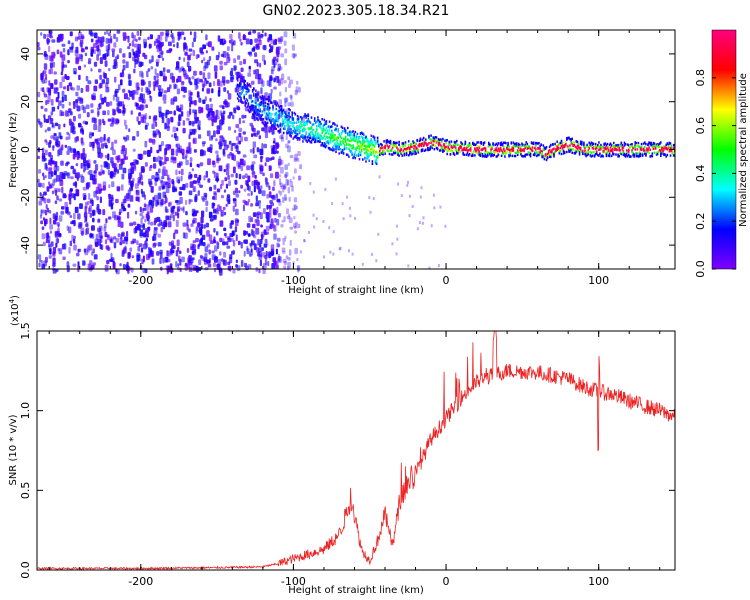  Describe the element at coordinates (700, 126) in the screenshot. I see `colorbar-tick-label: 0.6` at that location.